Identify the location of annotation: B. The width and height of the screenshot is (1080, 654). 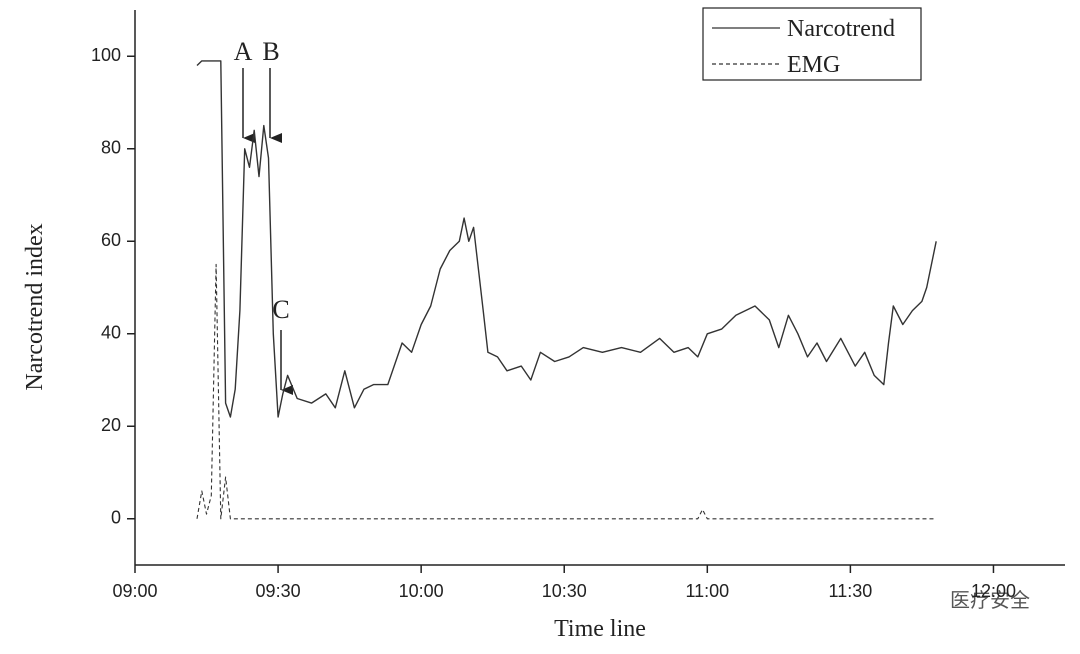
(270, 51).